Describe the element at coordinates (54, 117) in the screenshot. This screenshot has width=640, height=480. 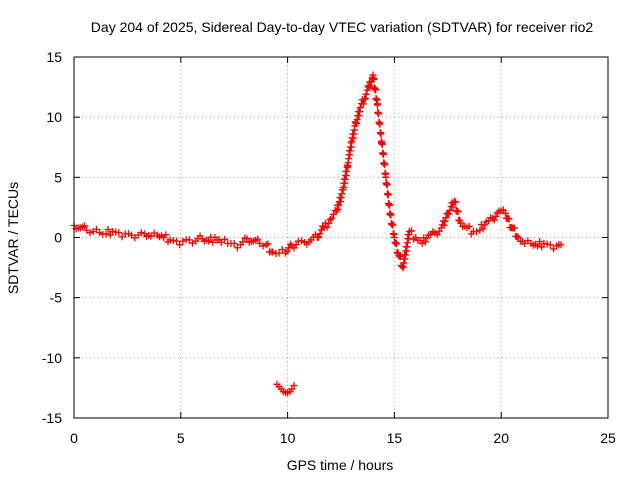
I see `y-tick-label: 10` at that location.